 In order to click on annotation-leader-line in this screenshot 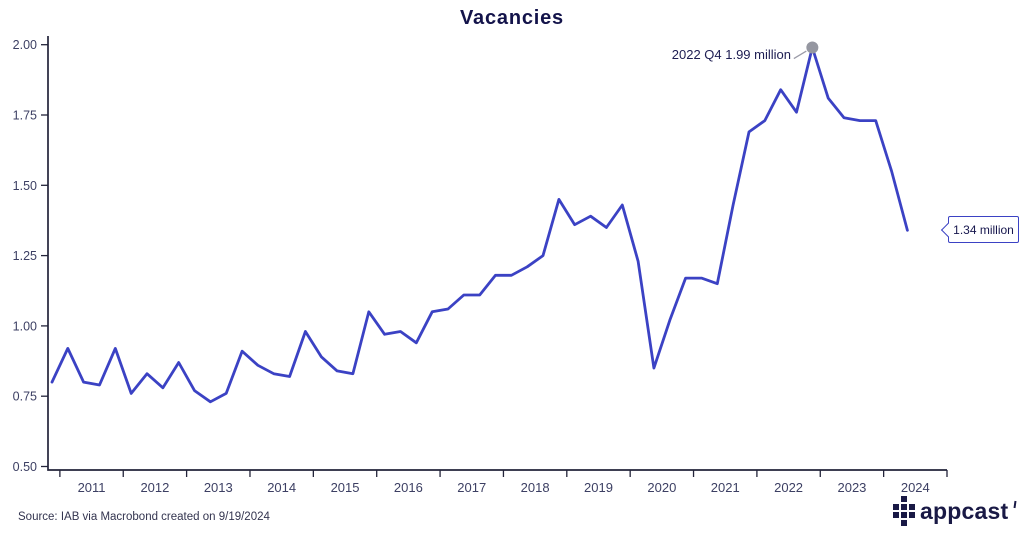, I will do `click(800, 55)`.